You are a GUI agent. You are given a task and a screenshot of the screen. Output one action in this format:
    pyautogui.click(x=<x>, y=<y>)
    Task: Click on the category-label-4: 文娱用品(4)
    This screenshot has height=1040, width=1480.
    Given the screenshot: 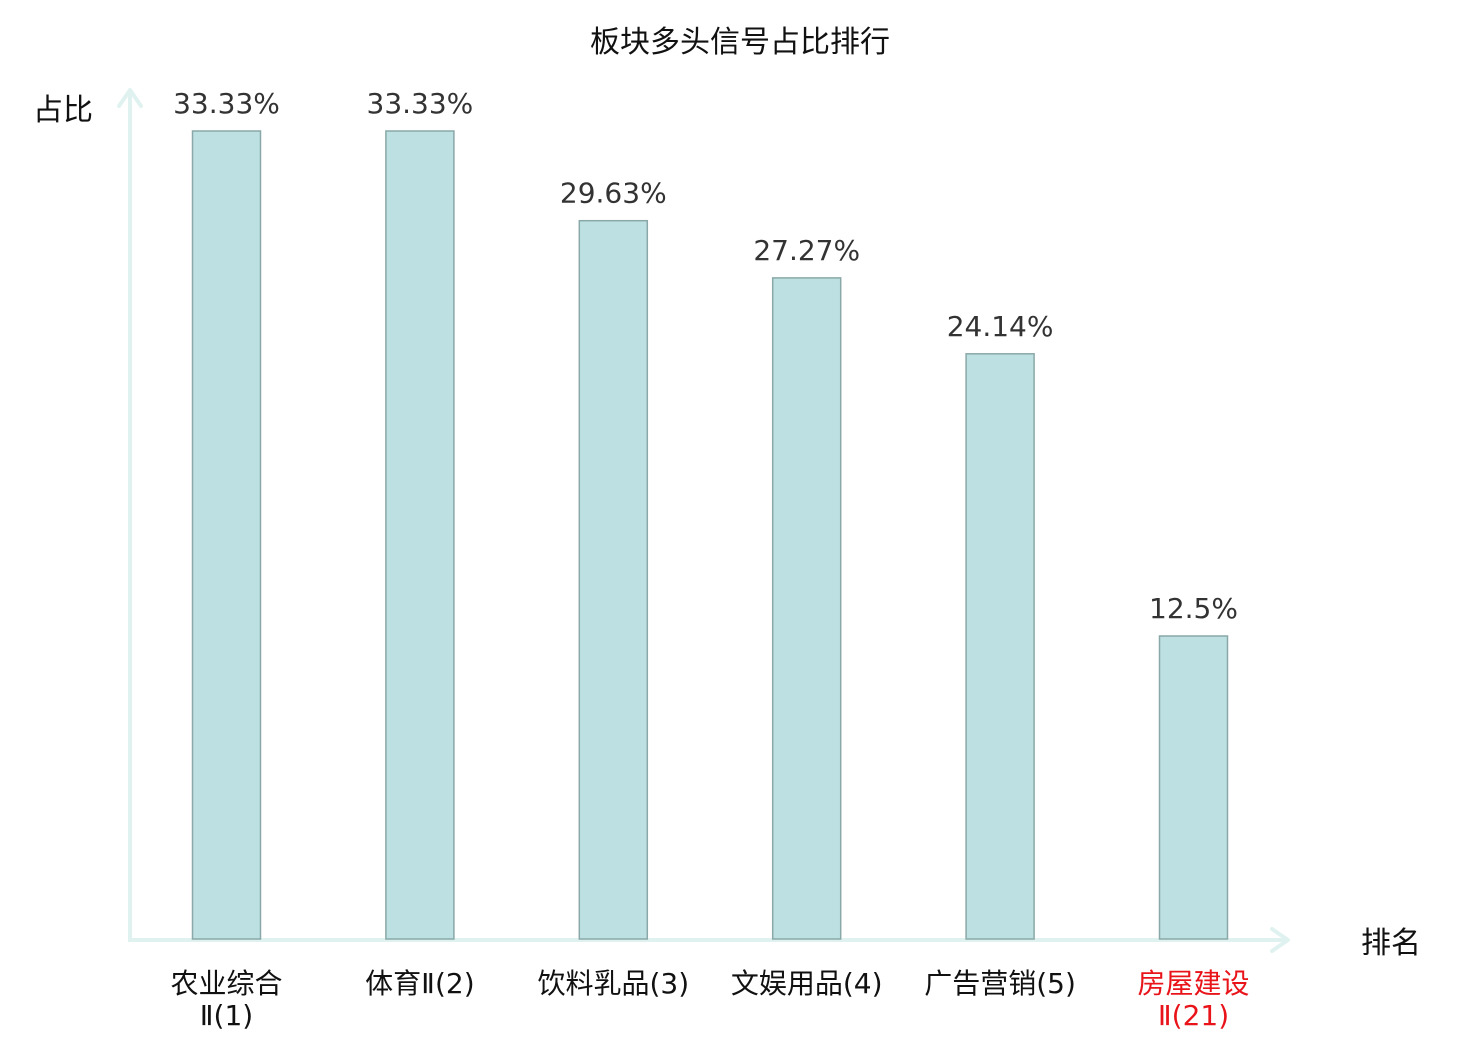 What is the action you would take?
    pyautogui.click(x=807, y=983)
    